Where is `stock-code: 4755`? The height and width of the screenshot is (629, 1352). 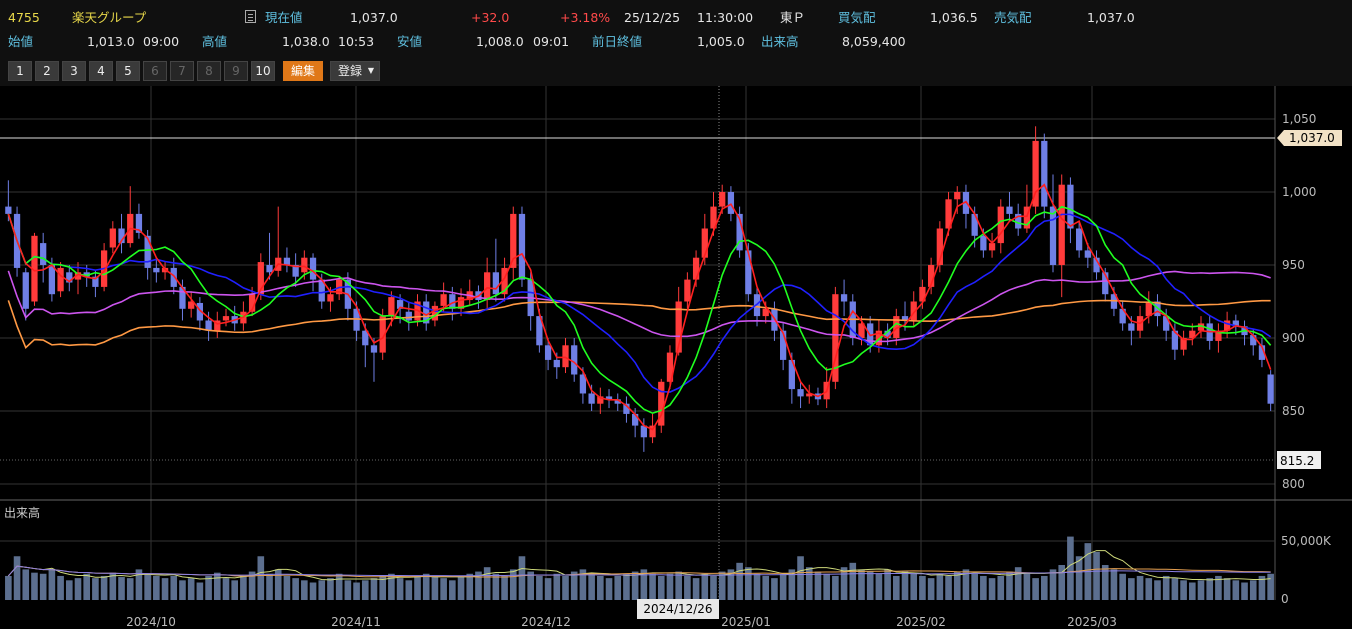
stock-code: 4755 is located at coordinates (24, 17).